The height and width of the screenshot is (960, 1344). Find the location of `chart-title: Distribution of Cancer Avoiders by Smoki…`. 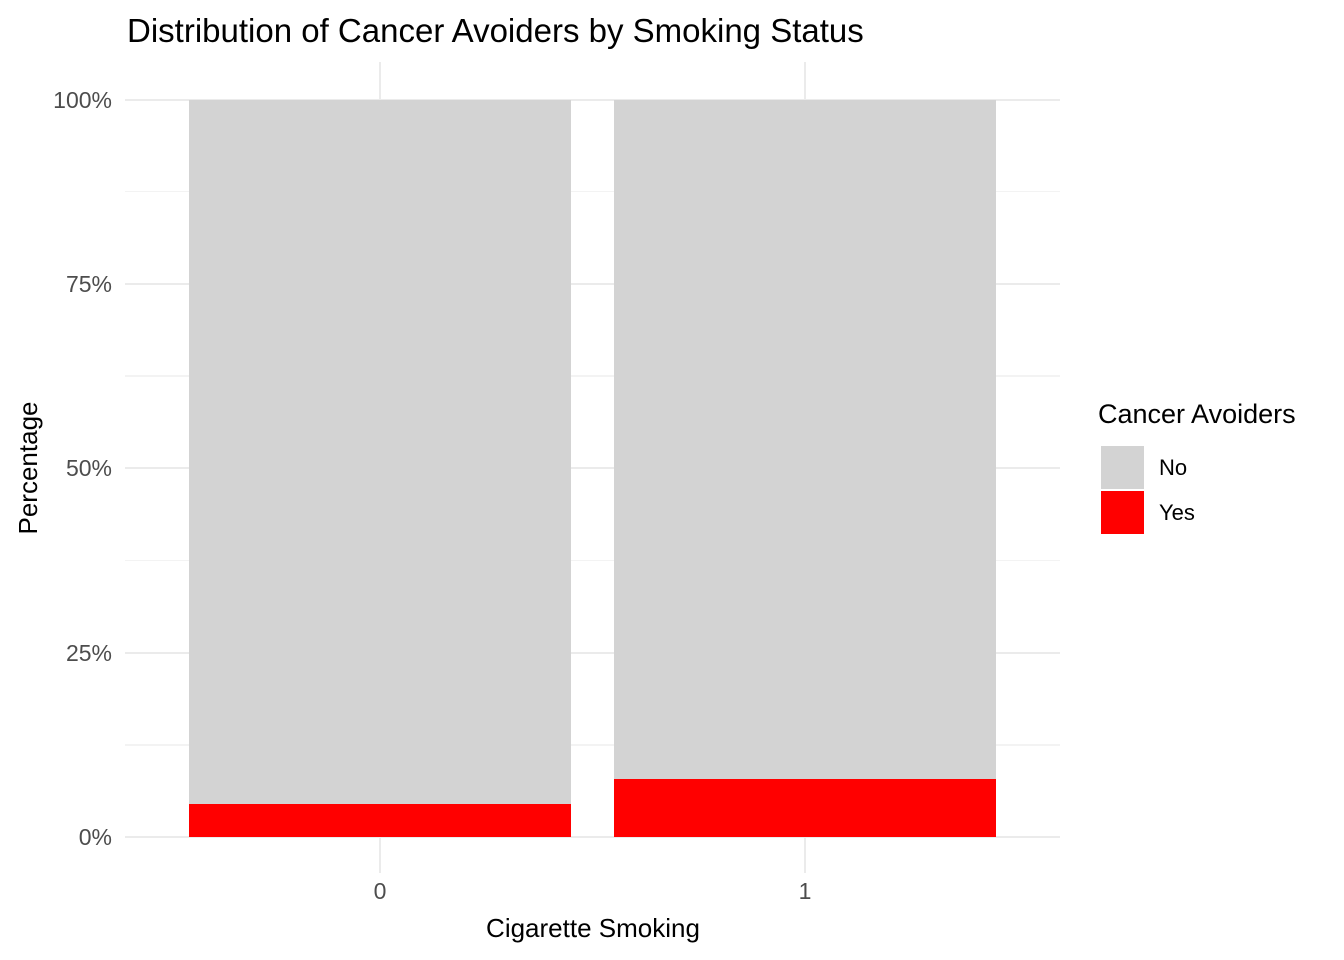

chart-title: Distribution of Cancer Avoiders by Smoki… is located at coordinates (495, 30).